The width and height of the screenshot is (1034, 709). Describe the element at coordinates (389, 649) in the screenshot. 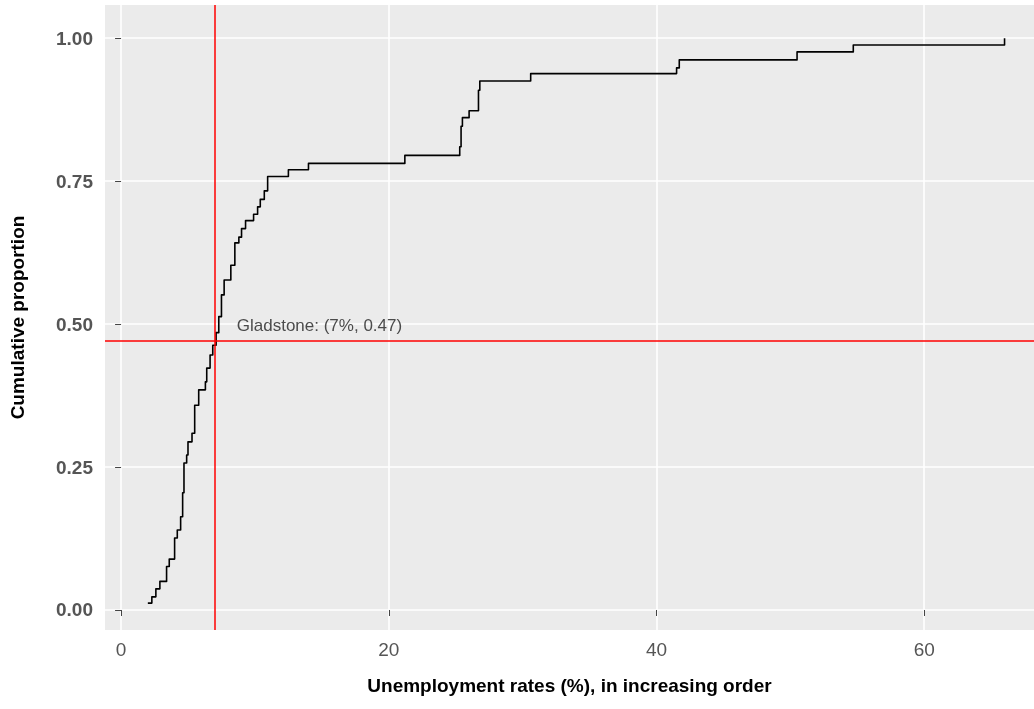

I see `x-tick-label: 20` at that location.